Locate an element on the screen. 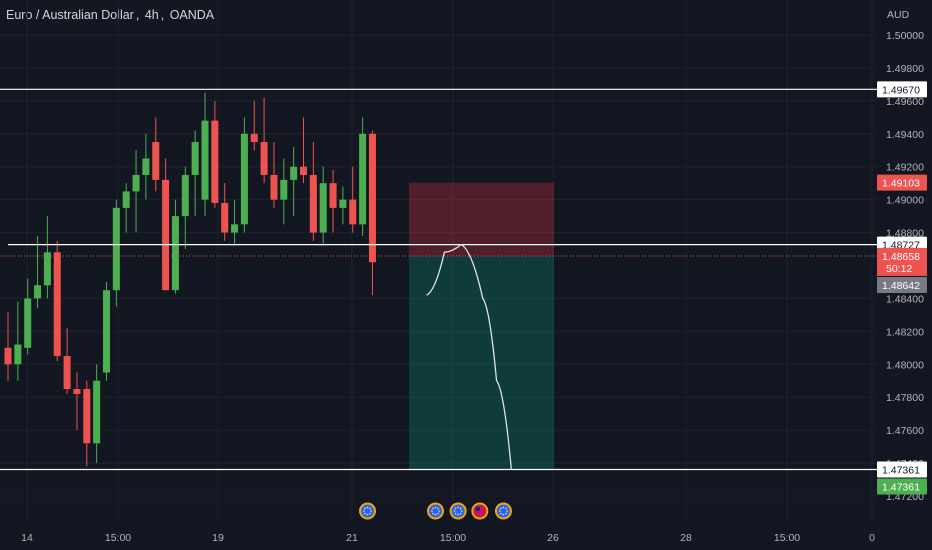  broker-label: OANDA is located at coordinates (192, 15).